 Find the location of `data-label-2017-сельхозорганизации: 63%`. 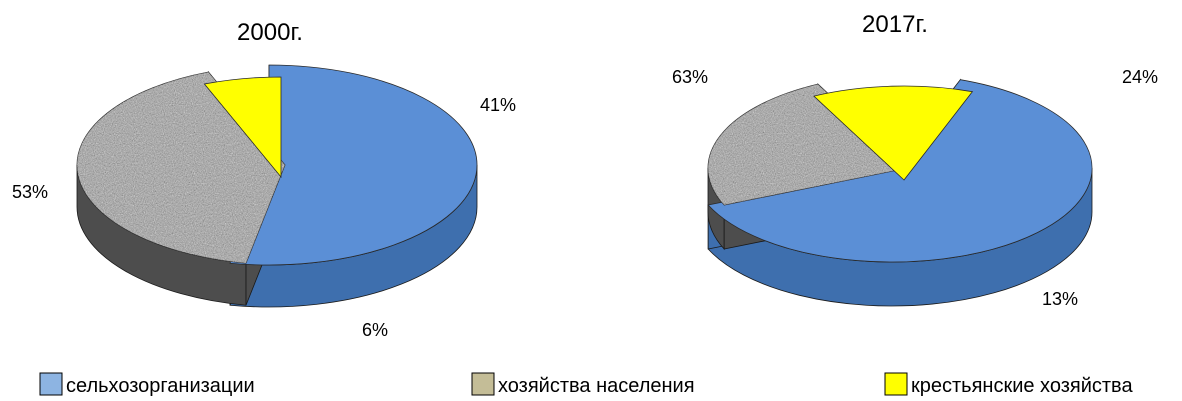

data-label-2017-сельхозорганизации: 63% is located at coordinates (690, 77).